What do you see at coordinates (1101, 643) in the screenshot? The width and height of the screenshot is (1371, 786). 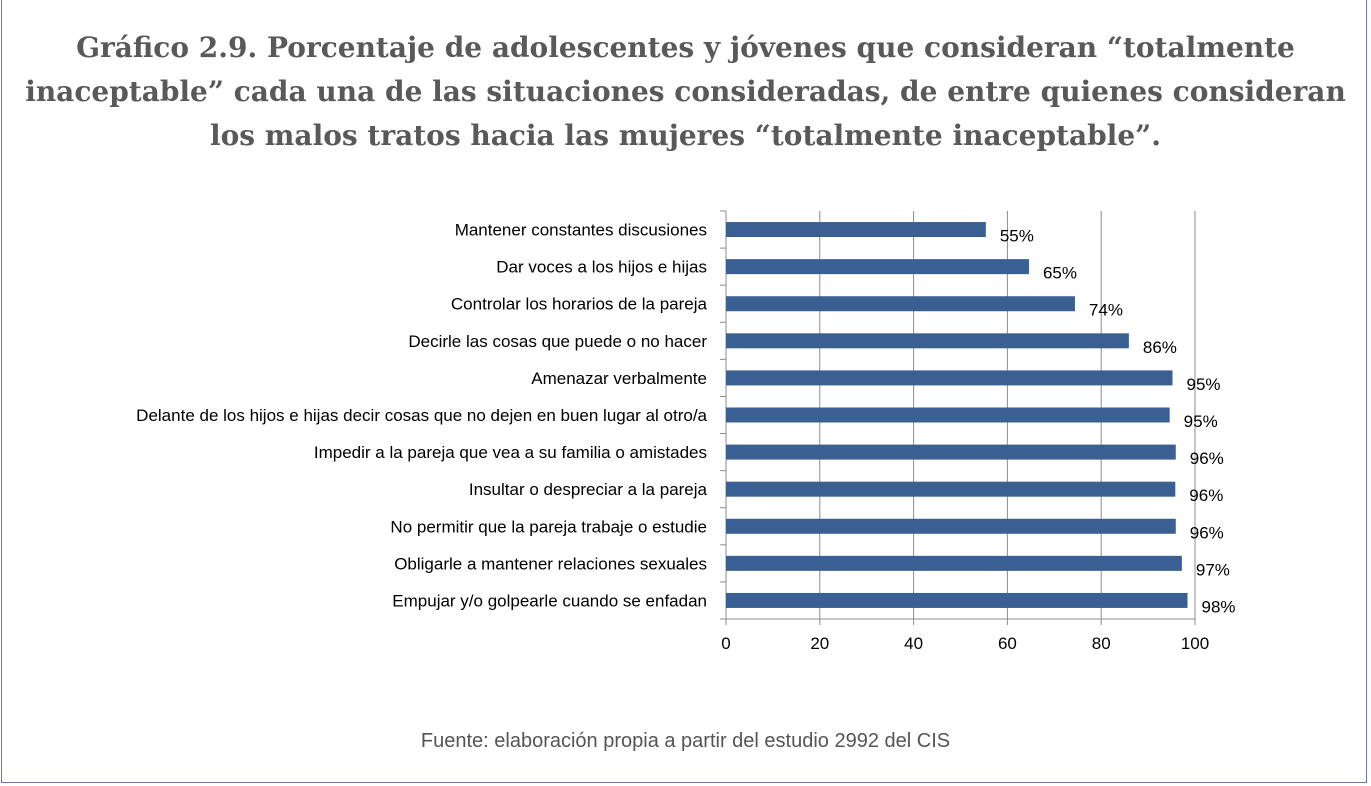 I see `x-tick-label: 80` at bounding box center [1101, 643].